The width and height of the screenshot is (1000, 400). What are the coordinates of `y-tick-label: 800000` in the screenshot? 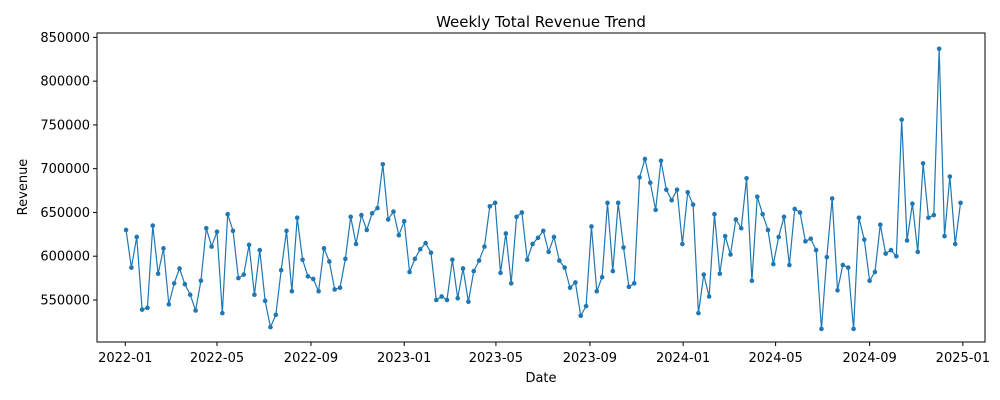 It's located at (65, 82).